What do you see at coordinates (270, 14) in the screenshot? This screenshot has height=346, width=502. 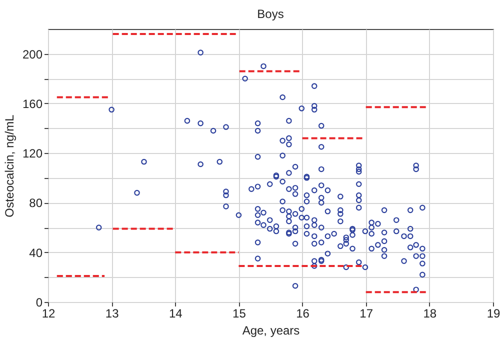 I see `chart-title: Boys` at bounding box center [270, 14].